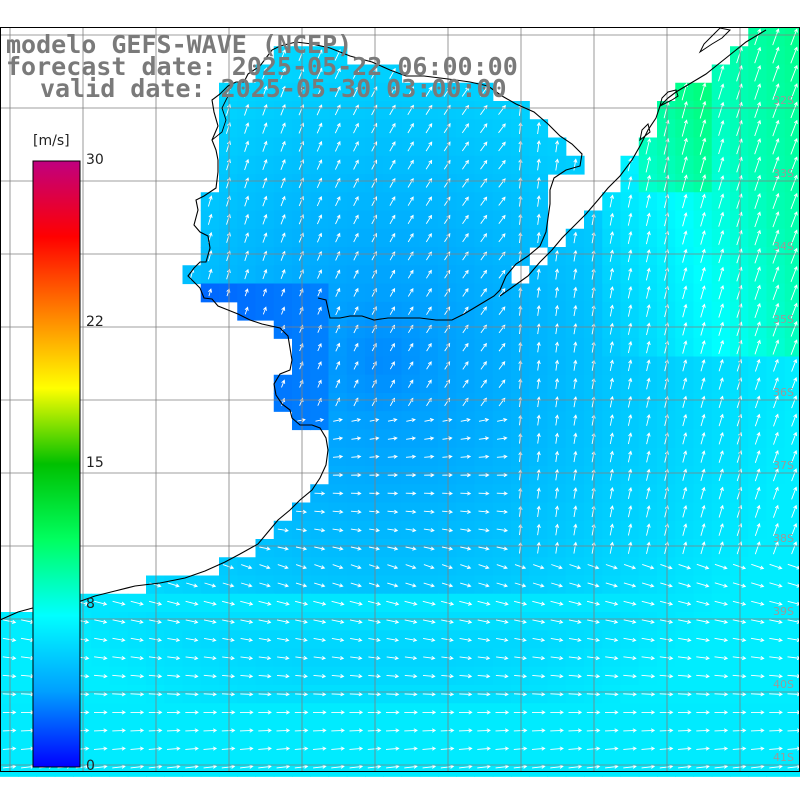 The width and height of the screenshot is (800, 800). I want to click on lat-label: 37S, so click(783, 465).